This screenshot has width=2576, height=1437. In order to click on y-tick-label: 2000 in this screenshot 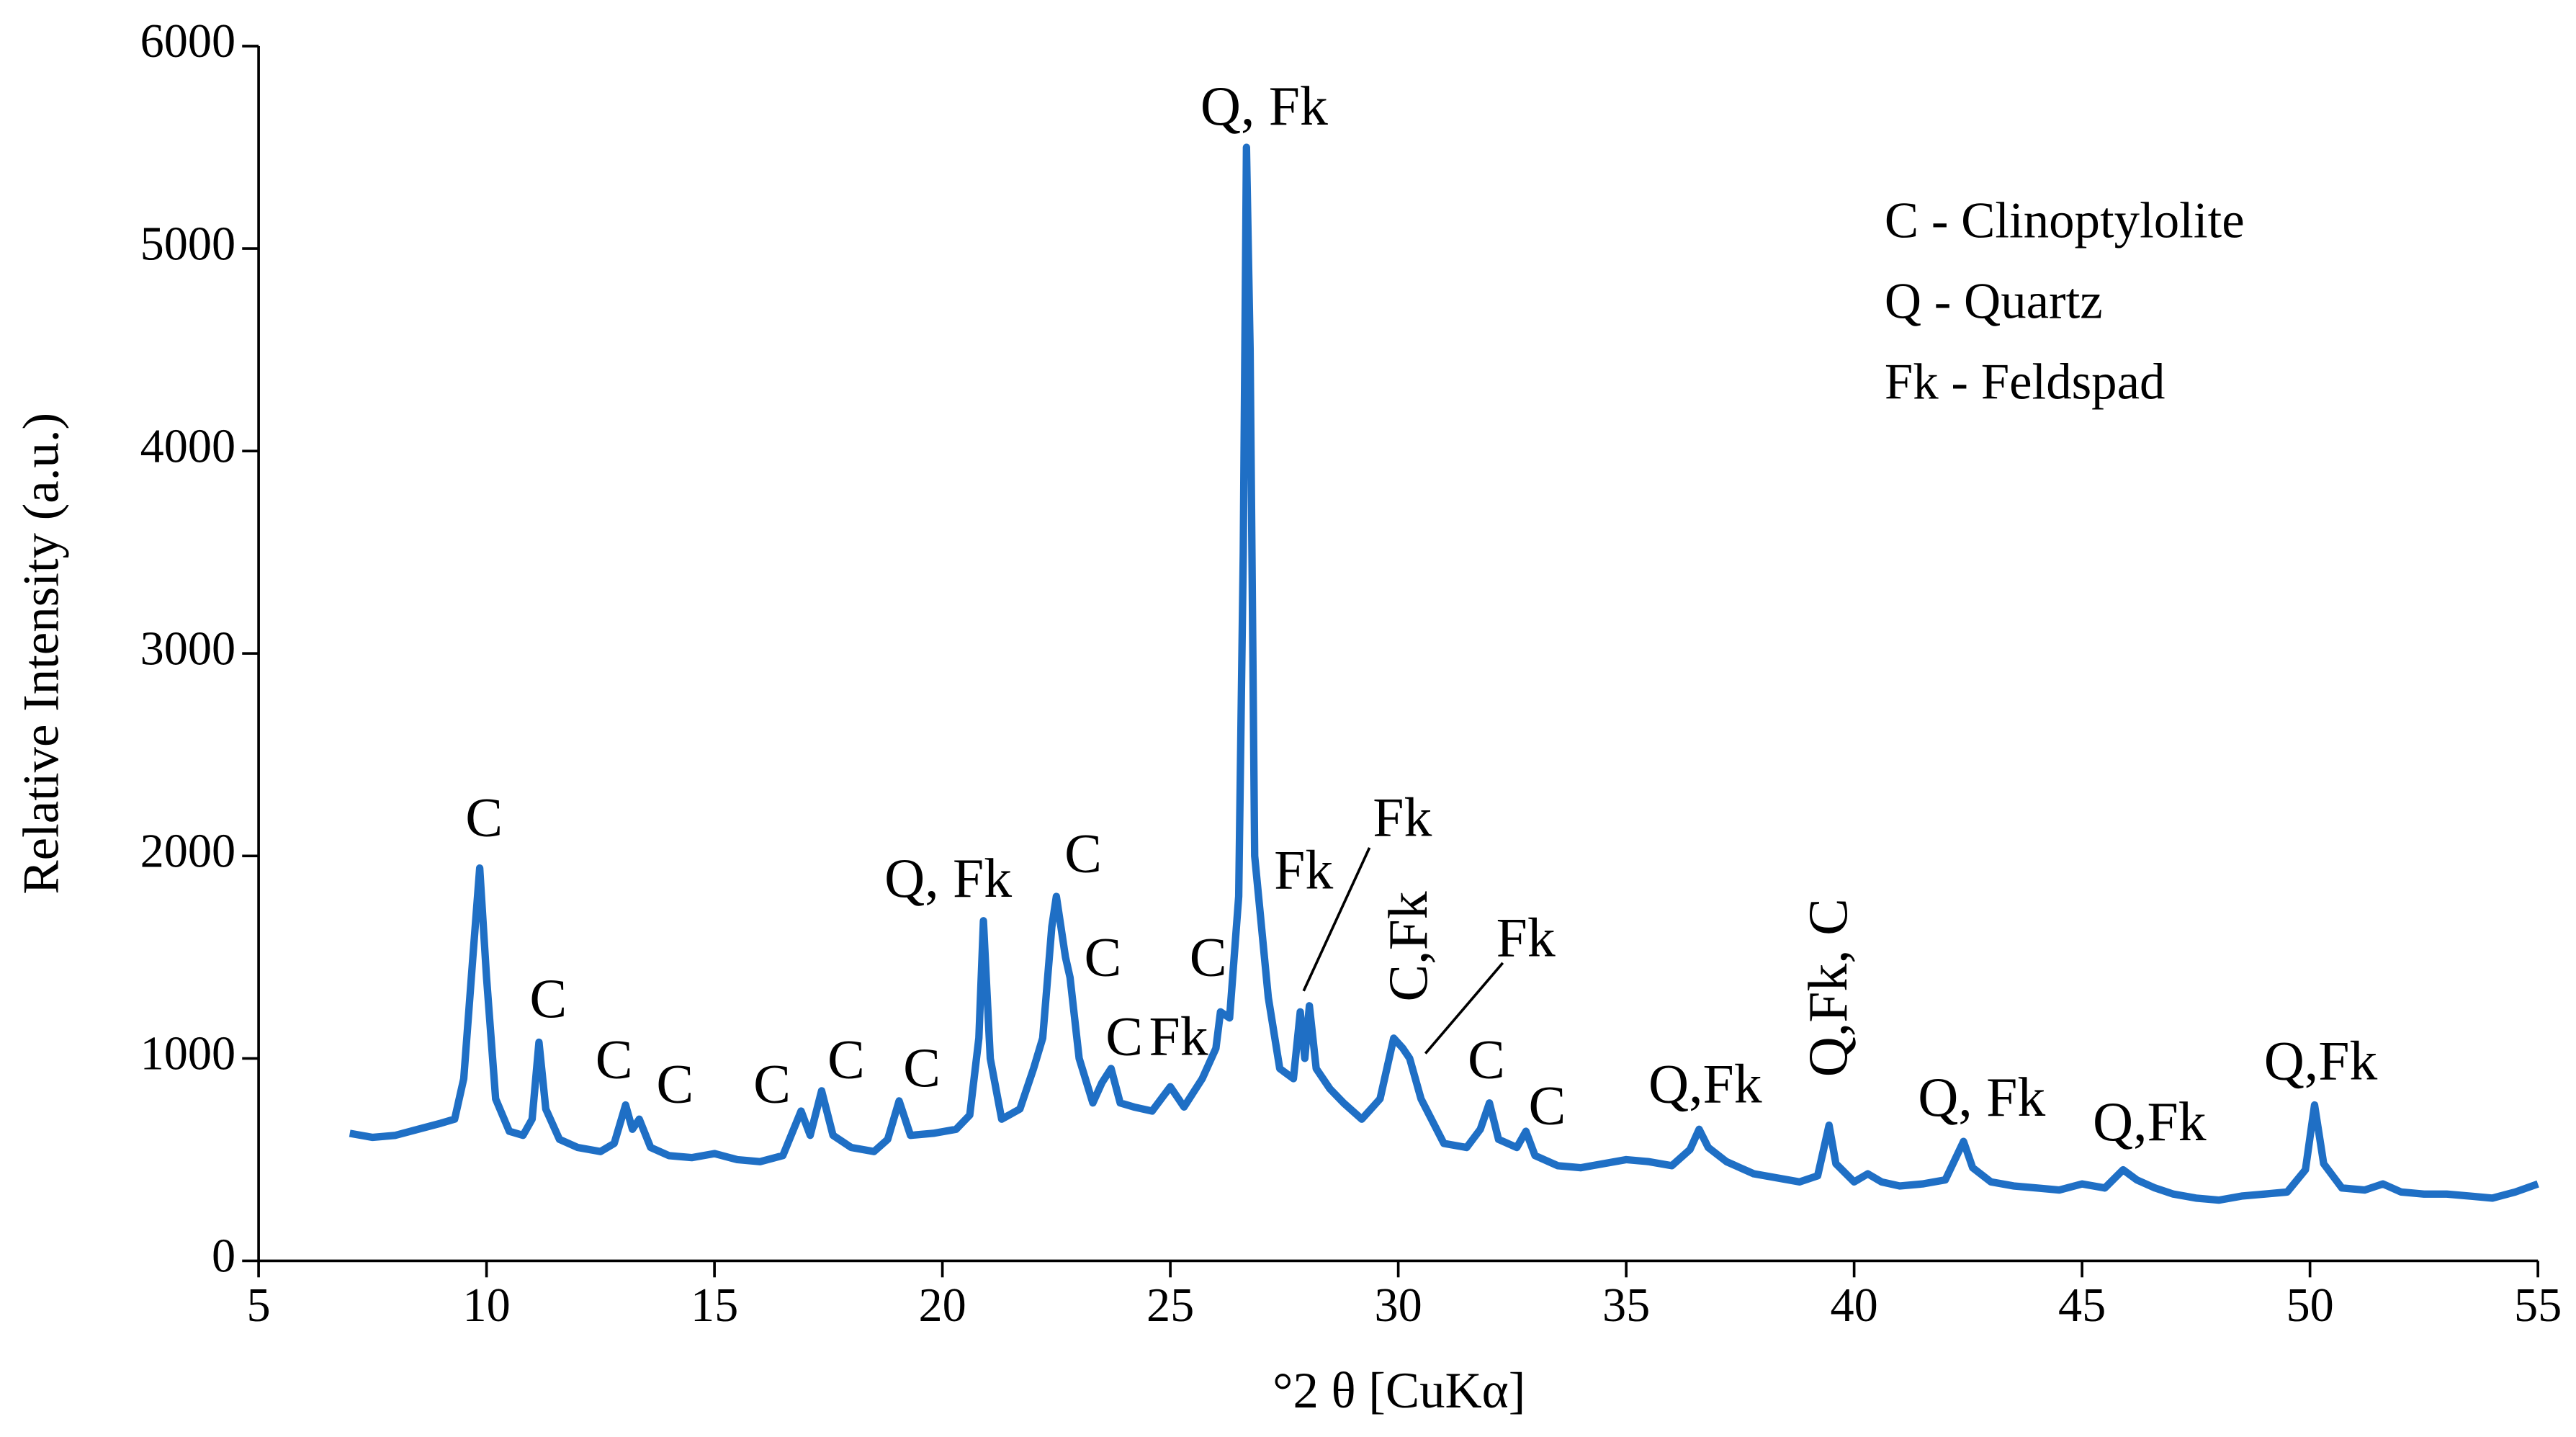, I will do `click(188, 851)`.